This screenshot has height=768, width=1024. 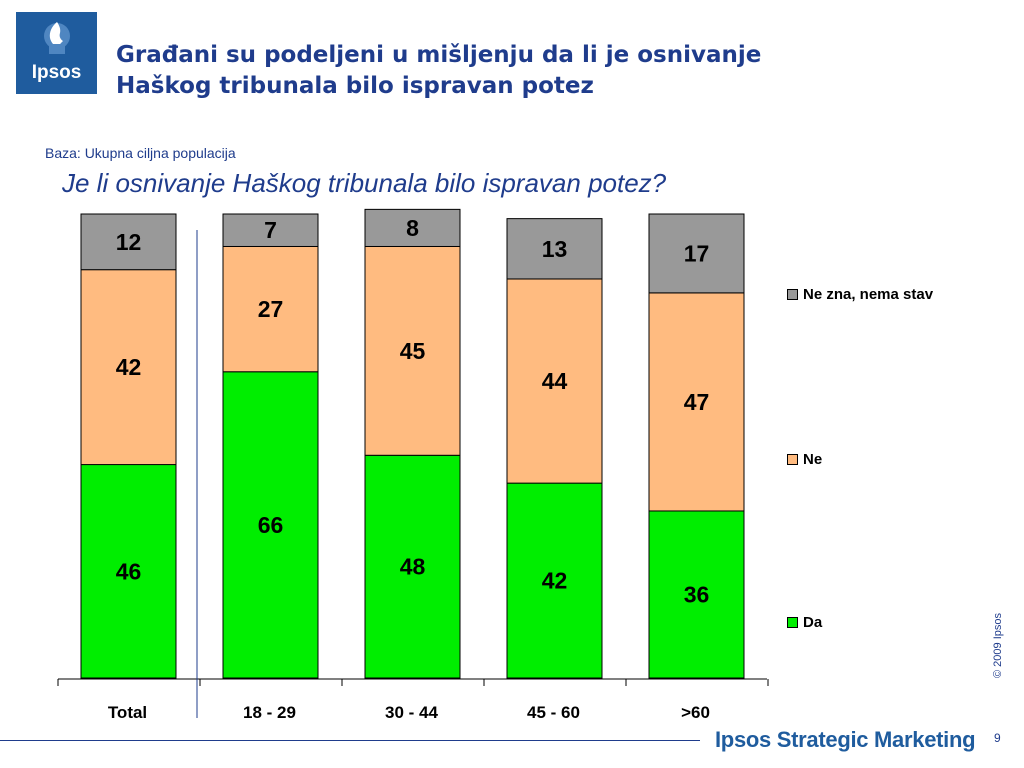 What do you see at coordinates (997, 738) in the screenshot?
I see `page-number: 9` at bounding box center [997, 738].